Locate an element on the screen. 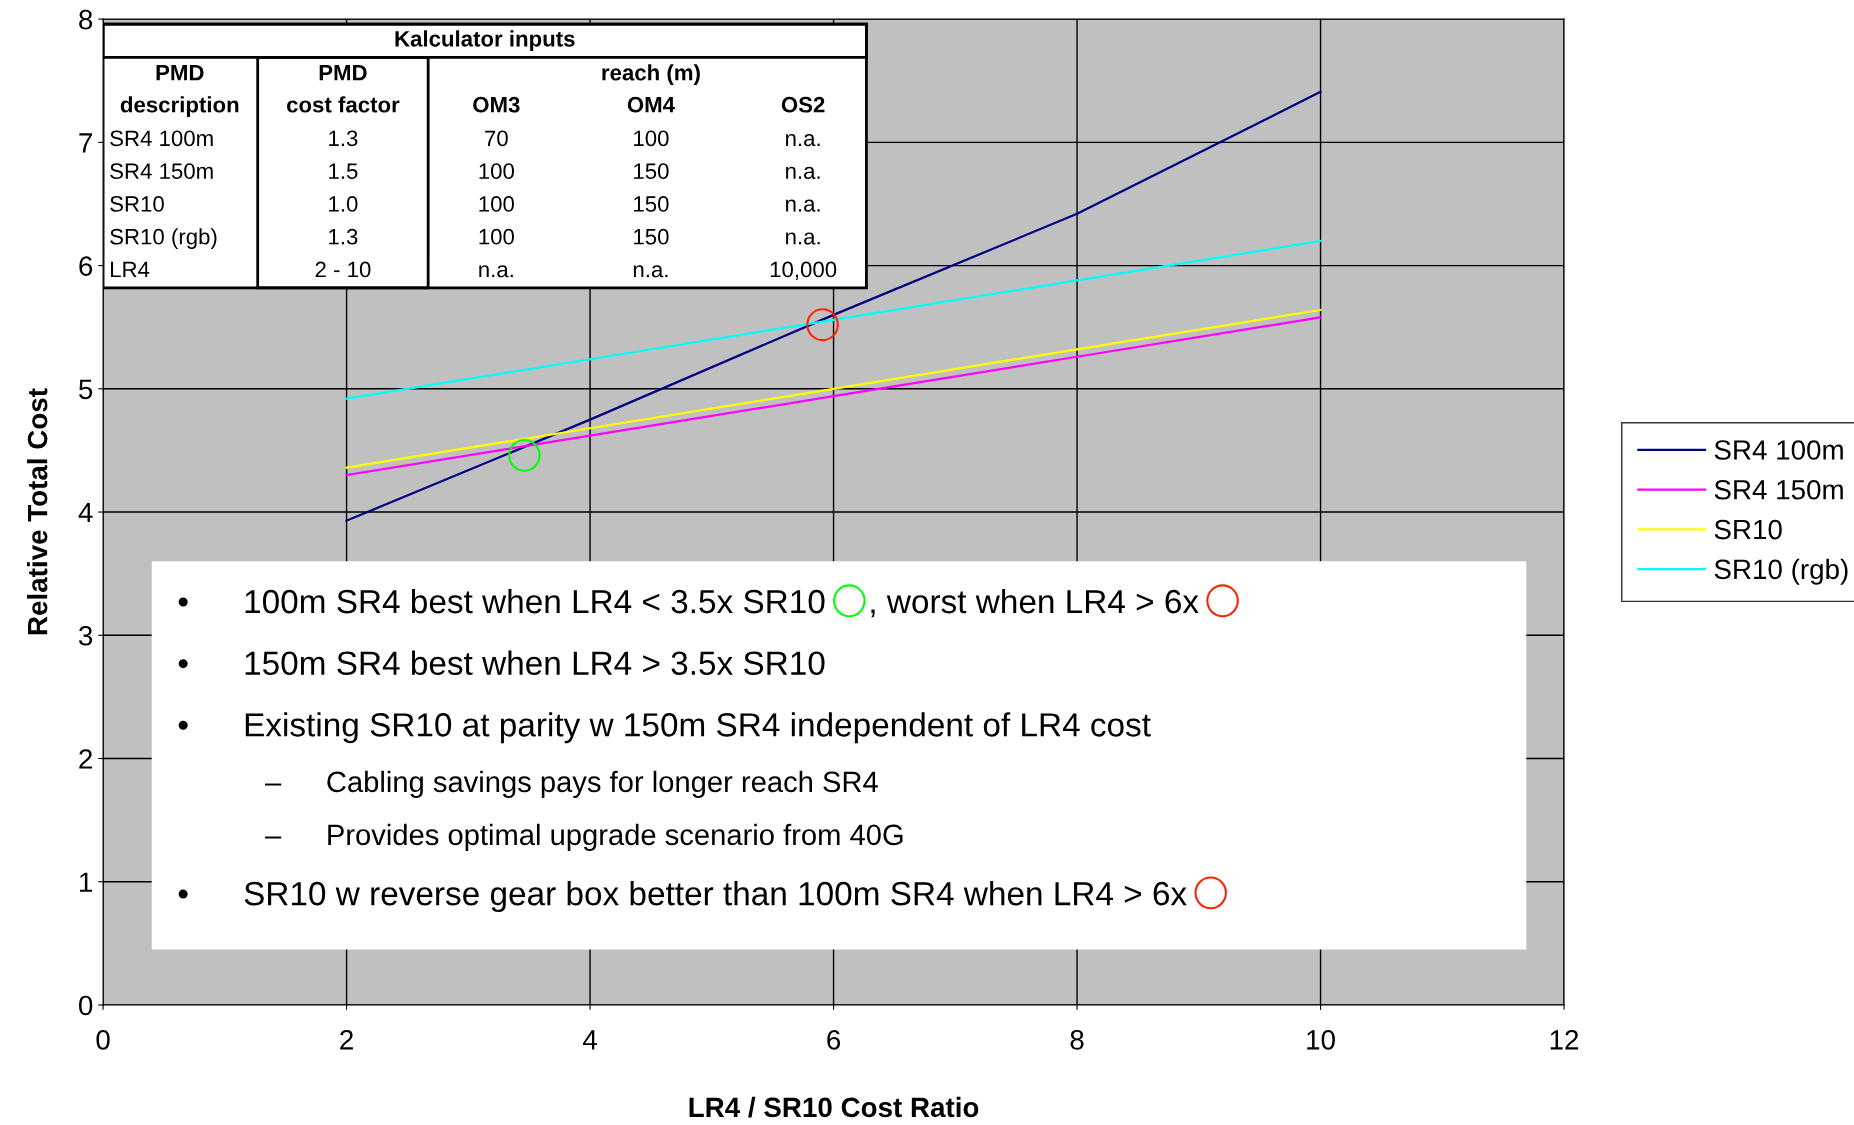 Image resolution: width=1854 pixels, height=1125 pixels. annotation: reach (m) is located at coordinates (651, 74).